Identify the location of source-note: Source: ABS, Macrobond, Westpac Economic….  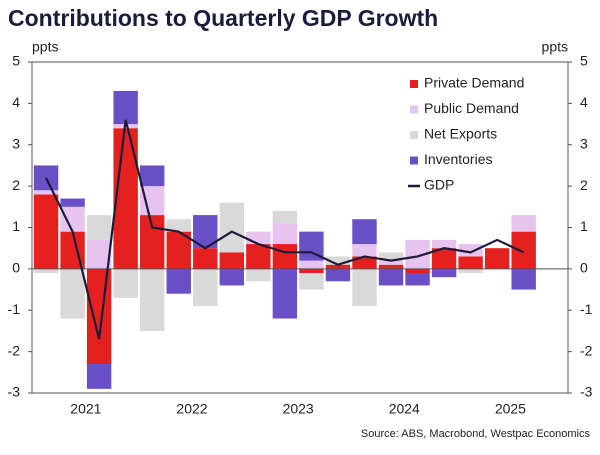
(476, 434).